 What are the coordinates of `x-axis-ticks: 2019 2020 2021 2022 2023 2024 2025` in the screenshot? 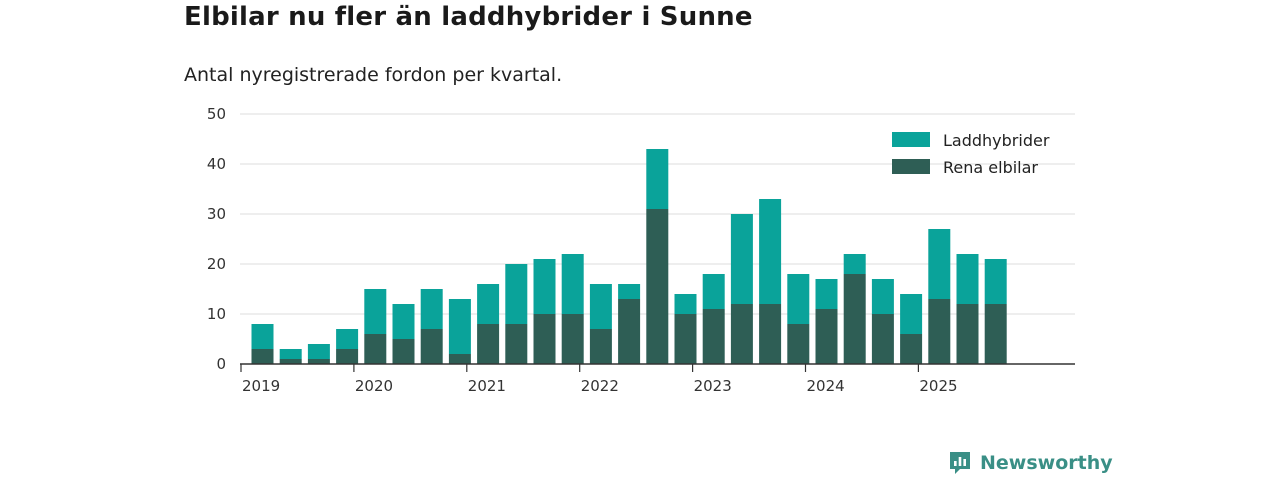 It's located at (599, 379).